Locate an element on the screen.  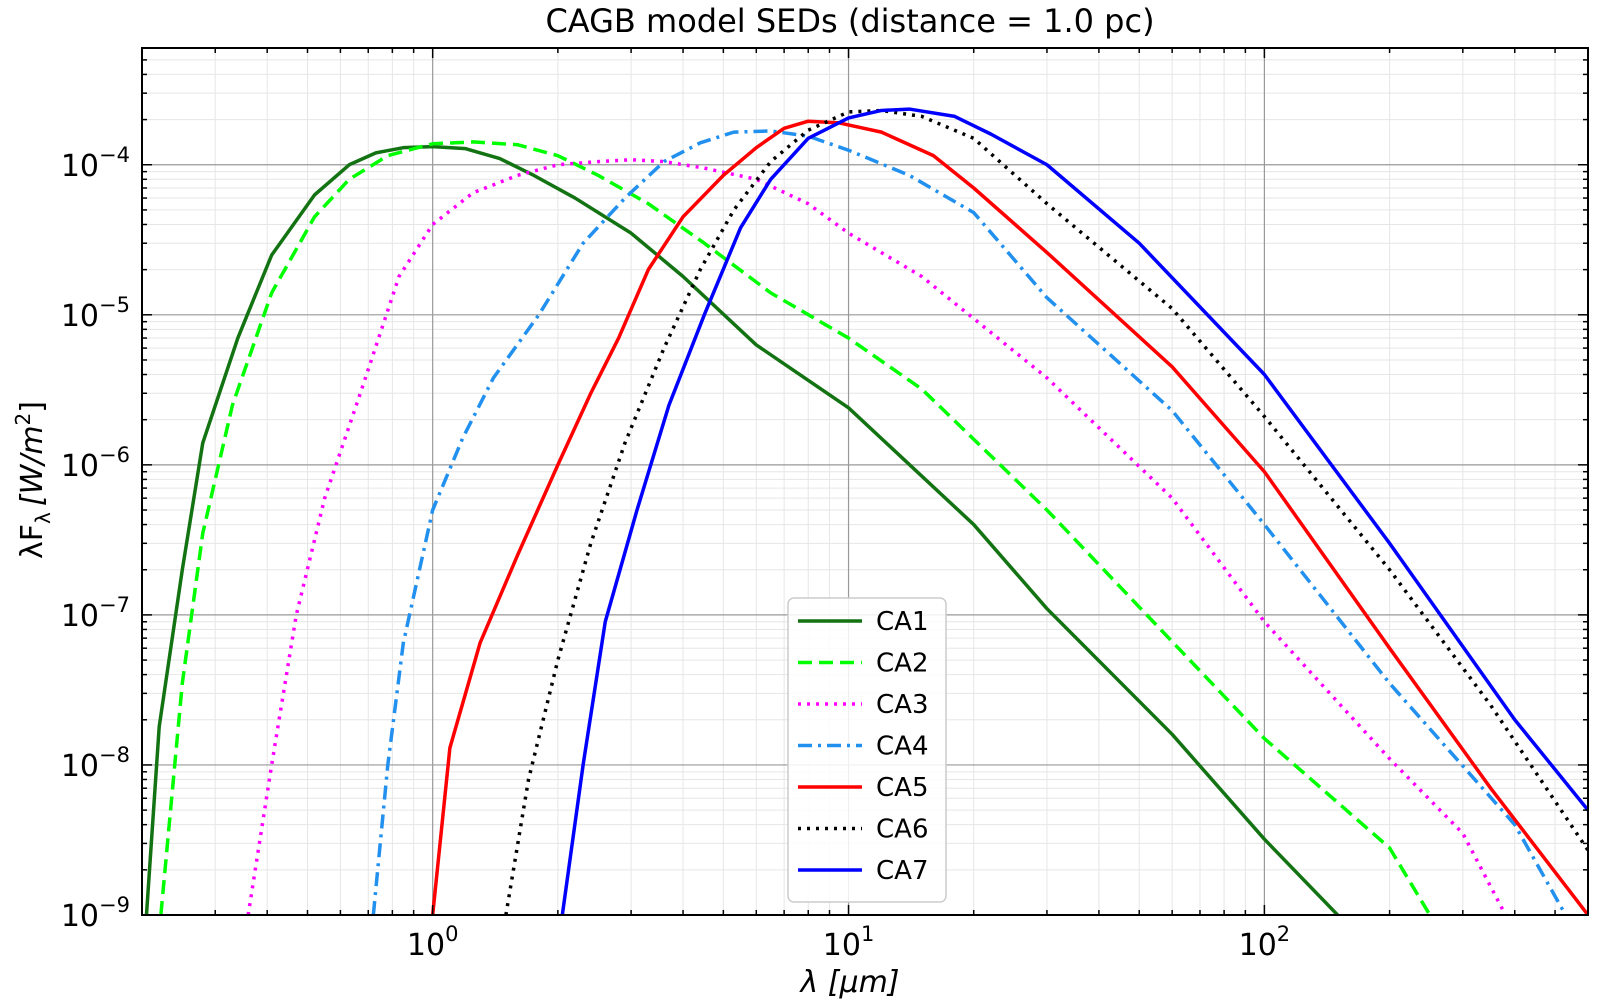
y-axis-label-main: λF is located at coordinates (32, 541).